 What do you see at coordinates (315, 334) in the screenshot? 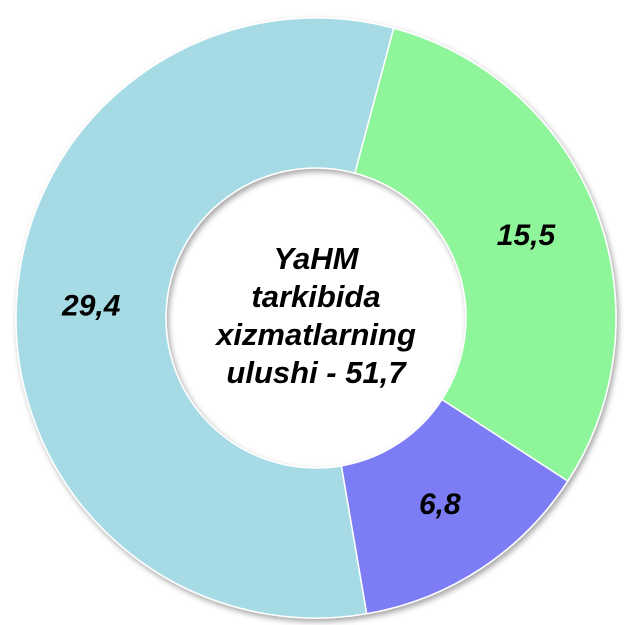
I see `center-text: xizmatlarning` at bounding box center [315, 334].